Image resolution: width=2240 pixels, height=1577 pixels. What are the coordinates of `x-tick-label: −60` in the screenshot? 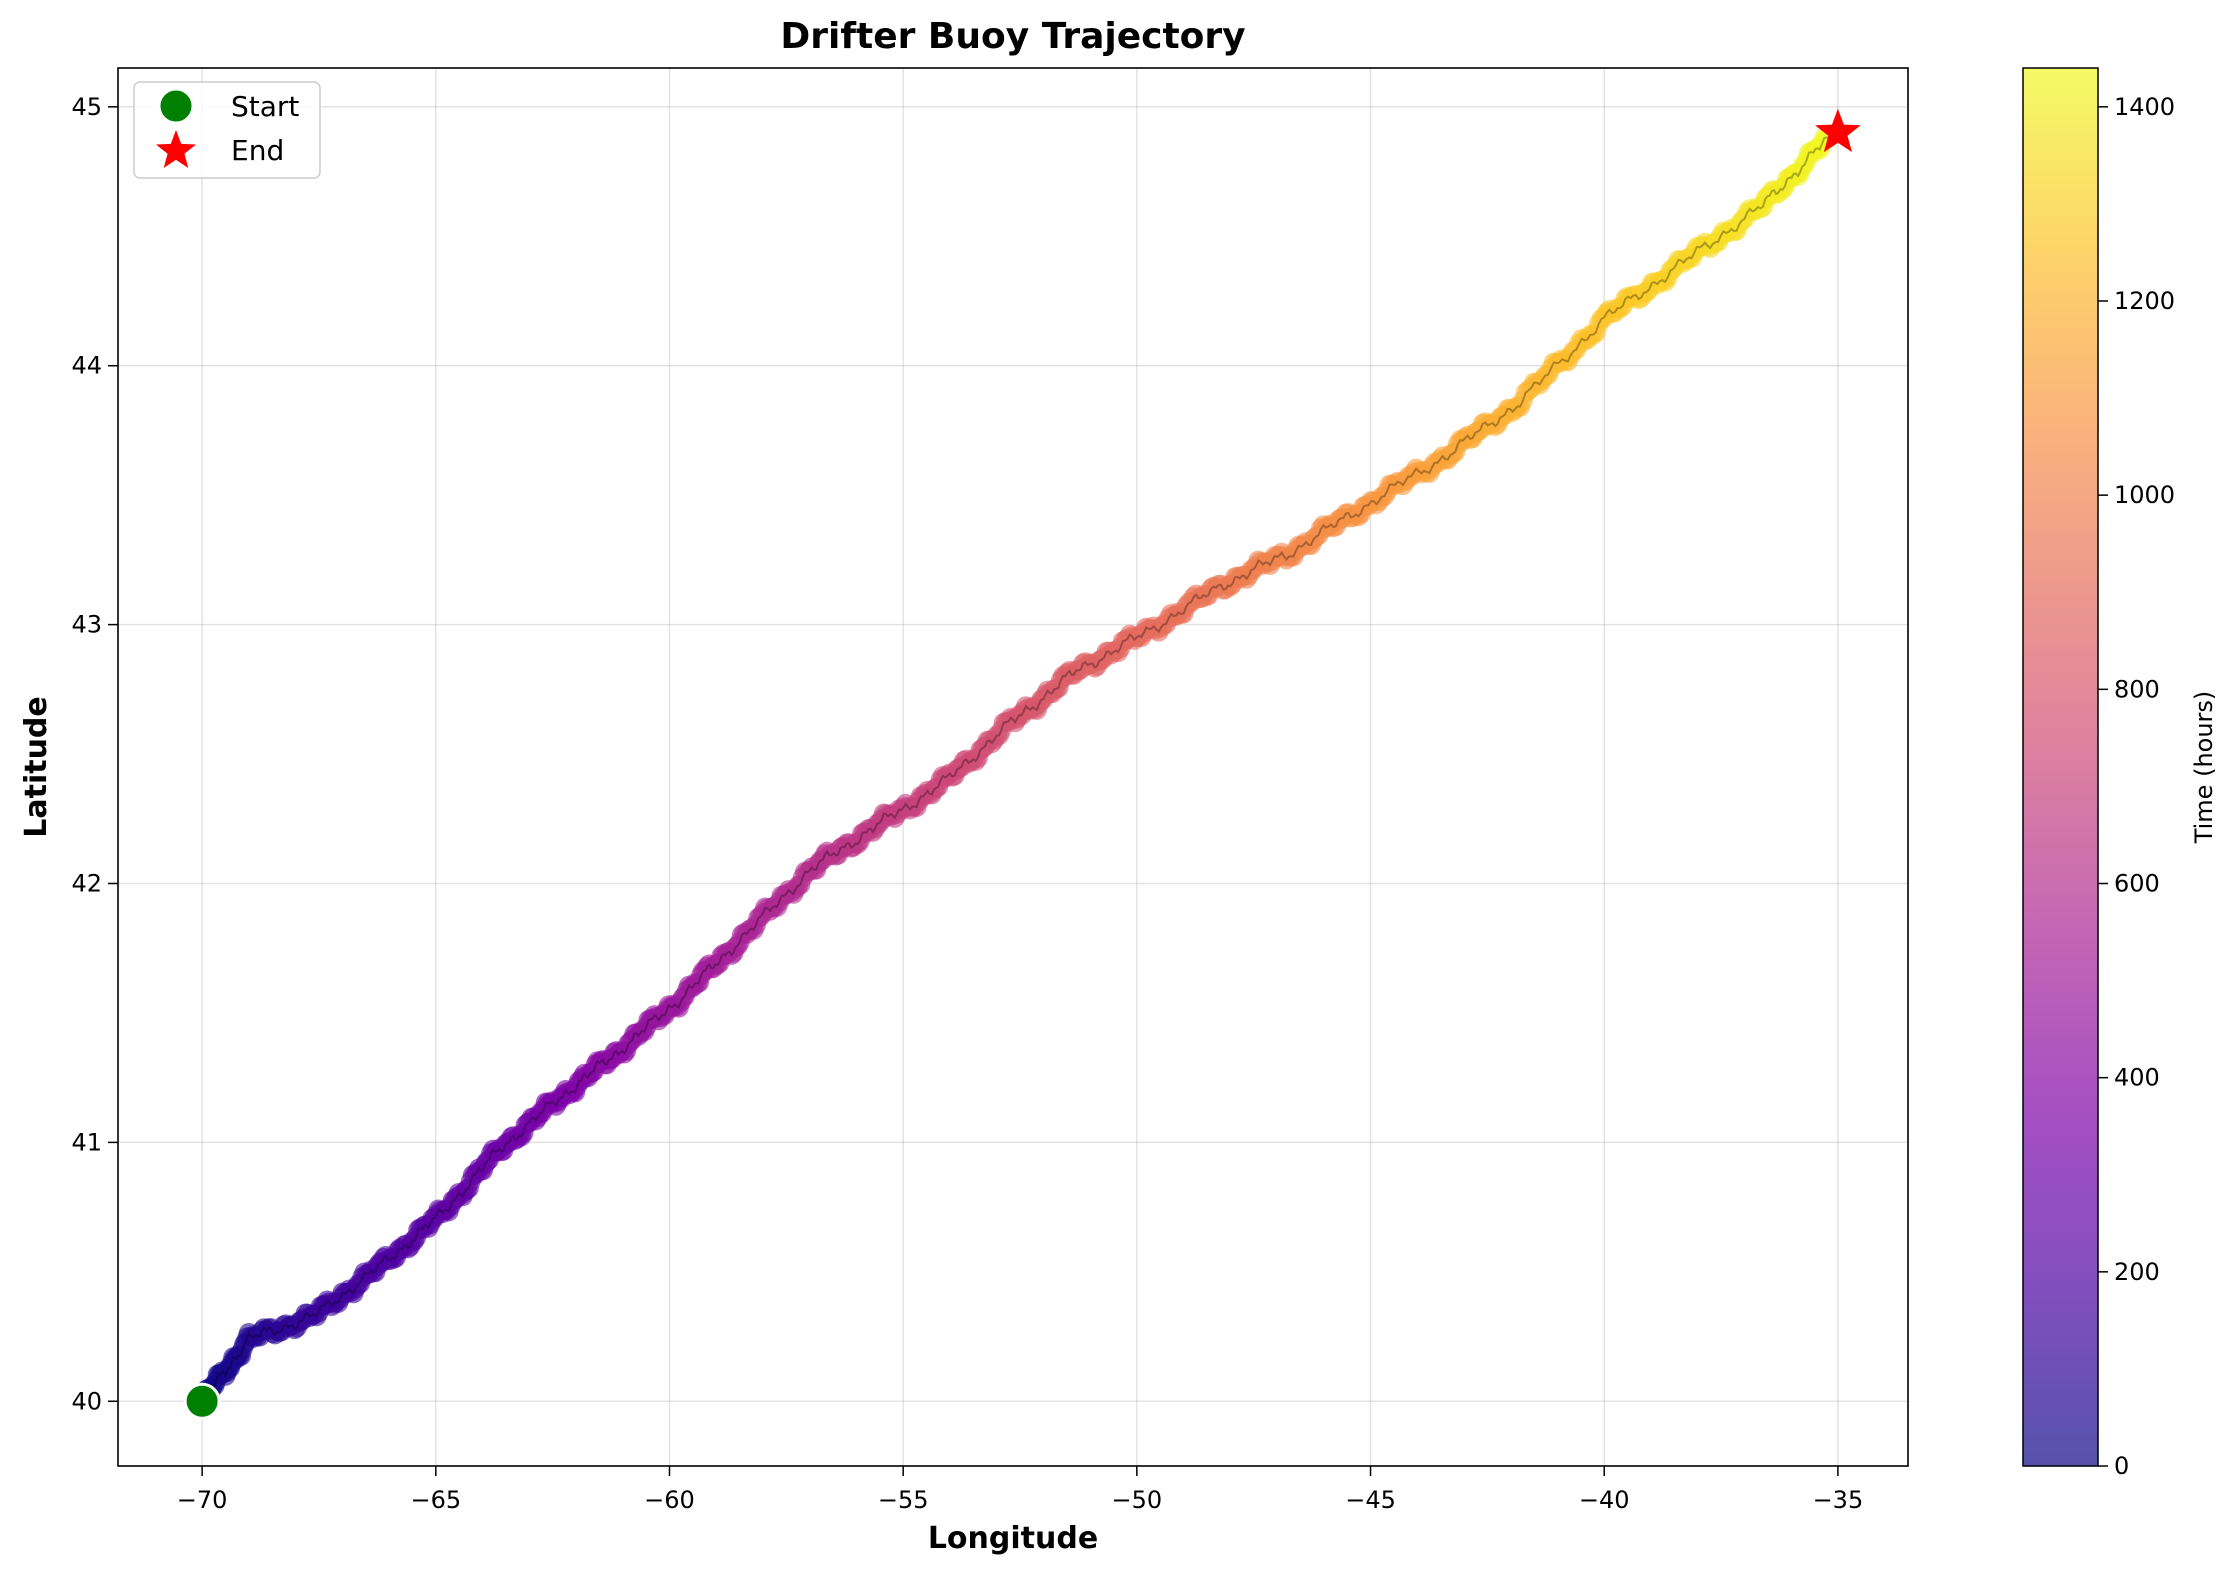 It's located at (669, 1500).